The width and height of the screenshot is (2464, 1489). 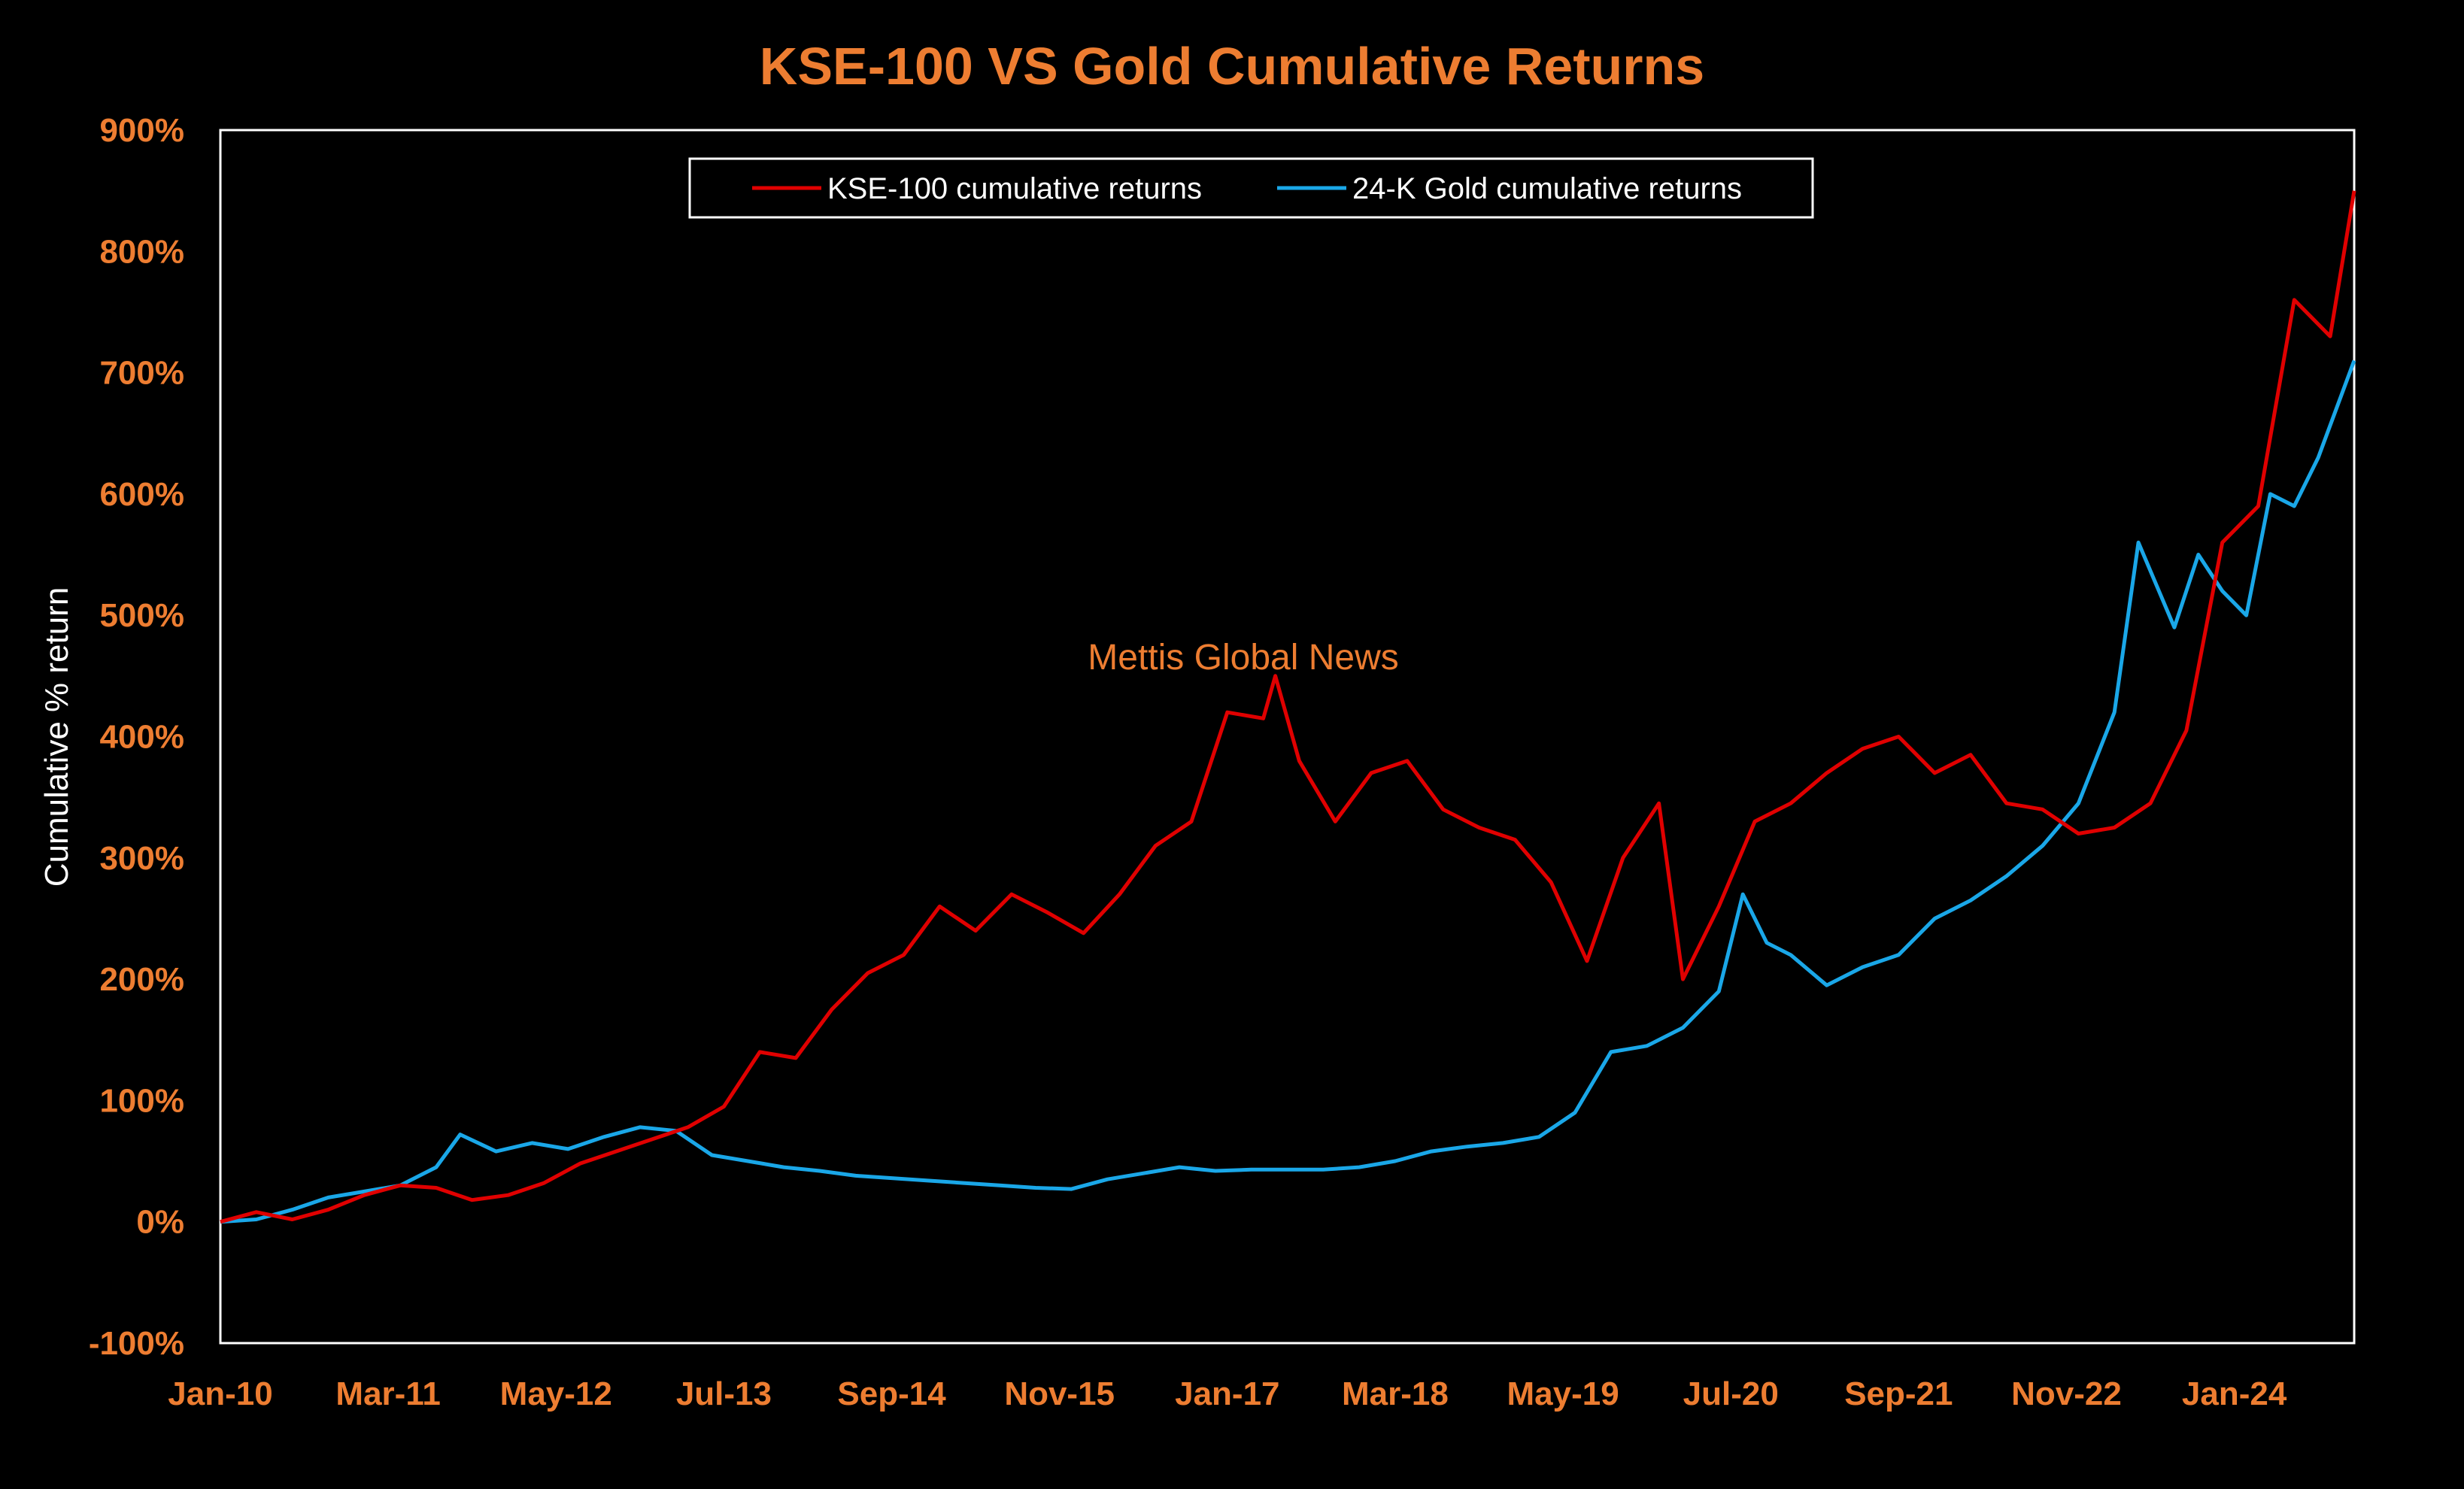 I want to click on x-tick-label: Jan-17, so click(x=1227, y=1393).